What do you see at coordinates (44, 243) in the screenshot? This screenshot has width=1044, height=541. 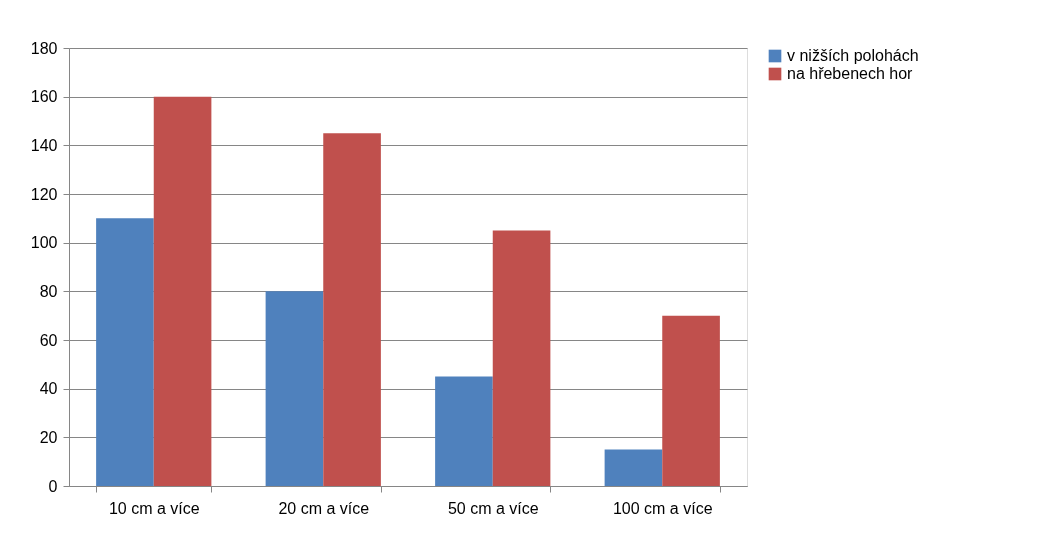 I see `y-tick-label: 100` at bounding box center [44, 243].